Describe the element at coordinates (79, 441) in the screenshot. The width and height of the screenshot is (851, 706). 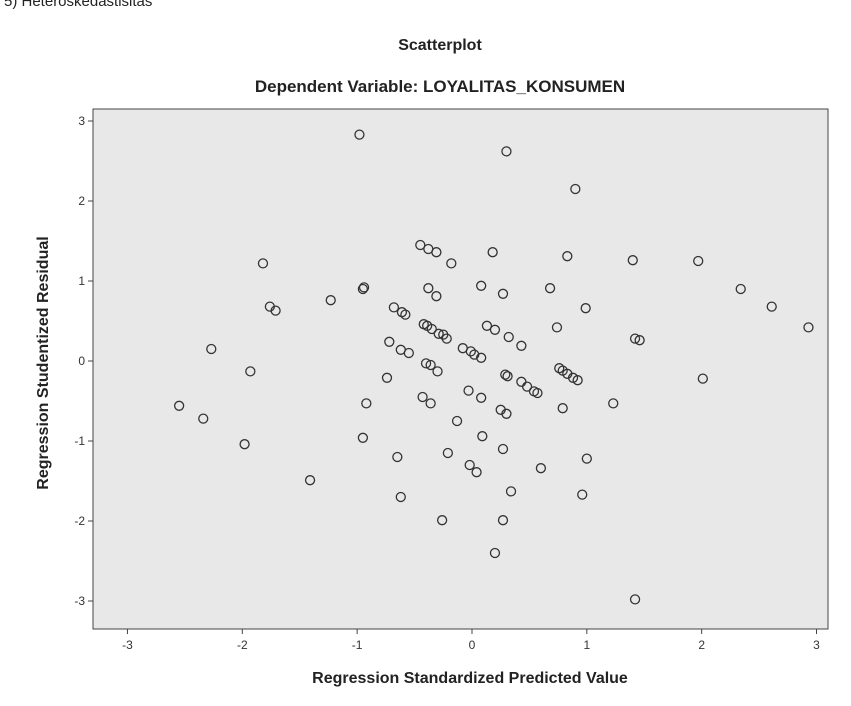
I see `y-tick-label: -1` at that location.